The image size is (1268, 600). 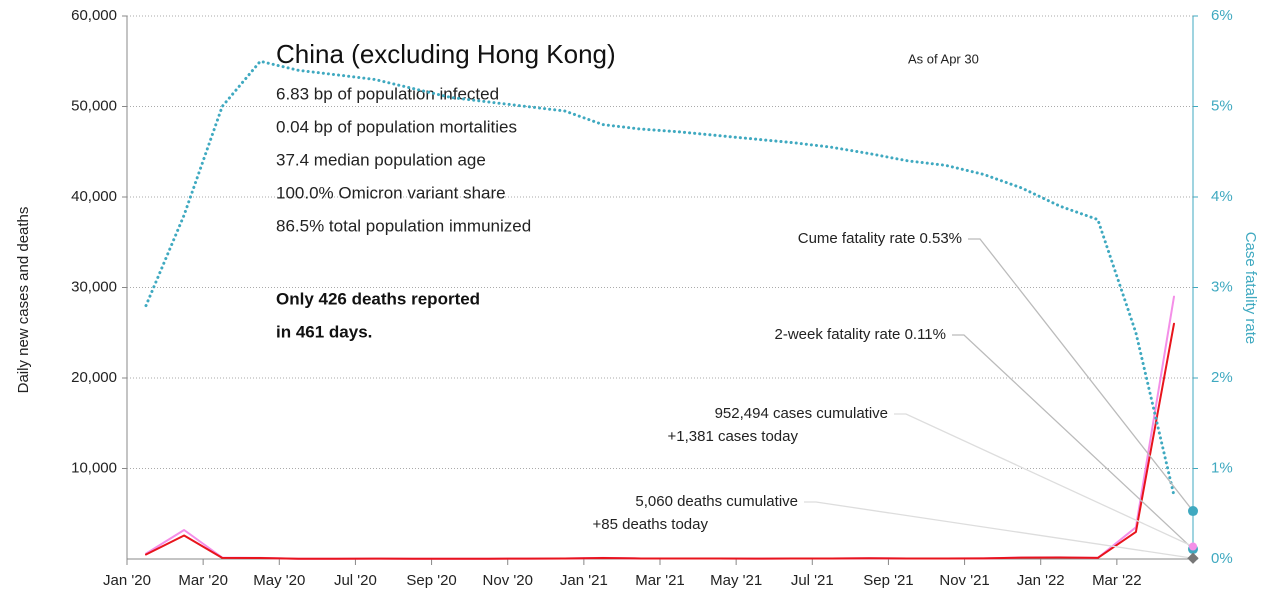 I want to click on x-tick-label: Jul '21, so click(x=812, y=580).